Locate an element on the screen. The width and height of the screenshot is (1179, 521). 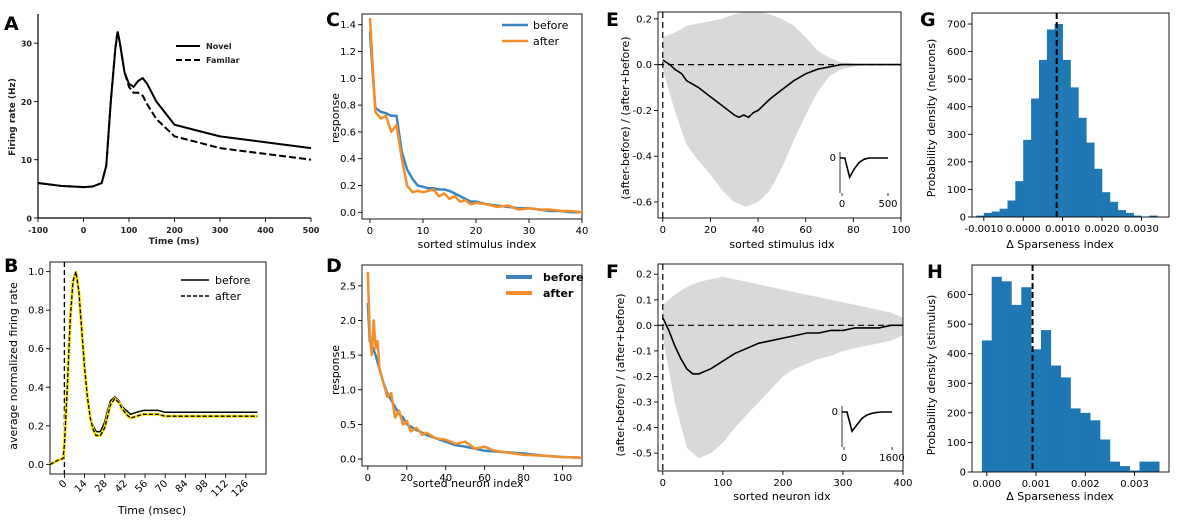
panel-c-ylabel: response is located at coordinates (335, 118).